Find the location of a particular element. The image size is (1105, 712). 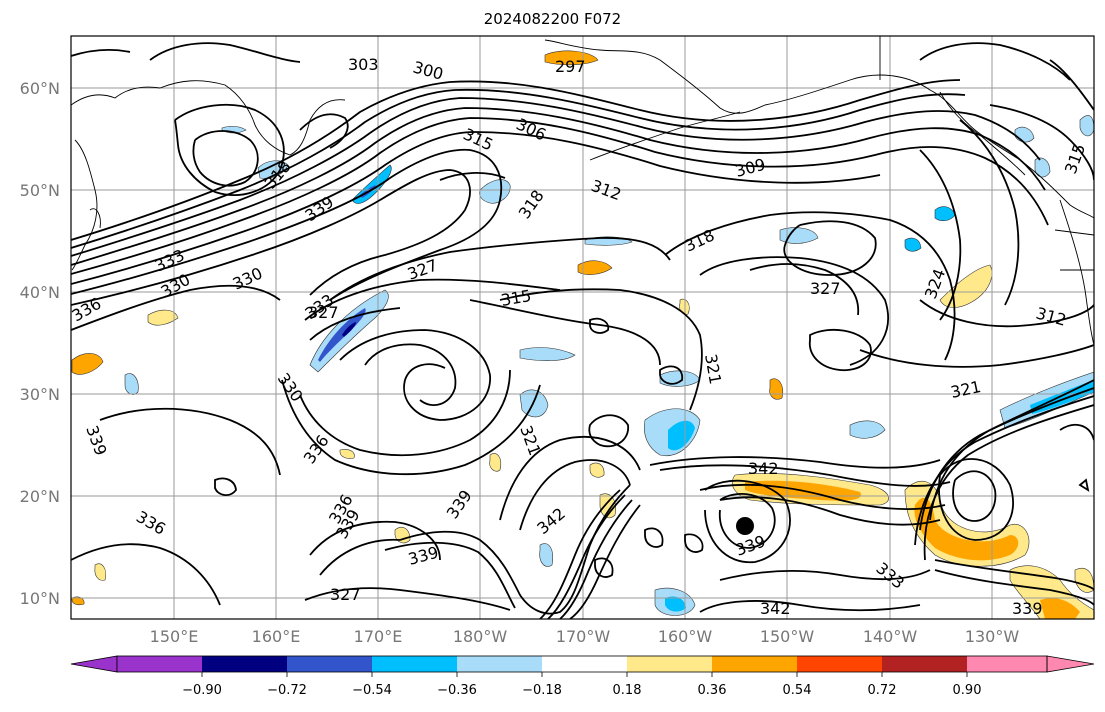

lon-label: 180°W is located at coordinates (480, 636).